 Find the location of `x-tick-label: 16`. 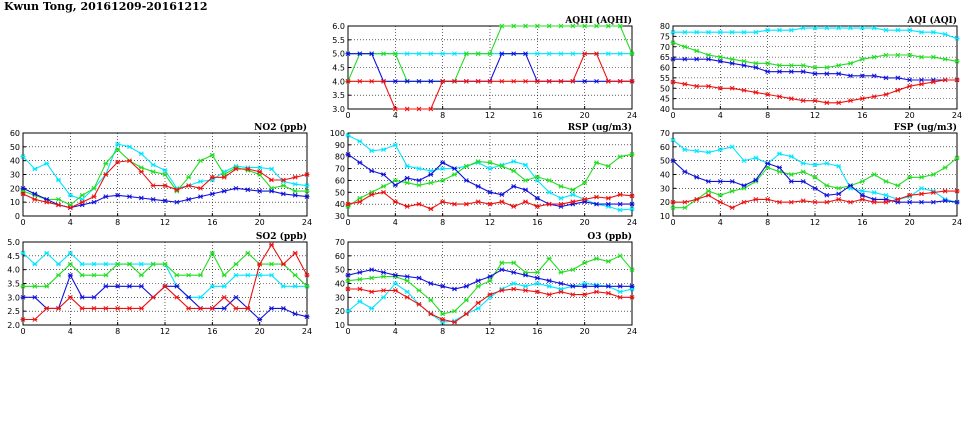

x-tick-label: 16 is located at coordinates (537, 222).